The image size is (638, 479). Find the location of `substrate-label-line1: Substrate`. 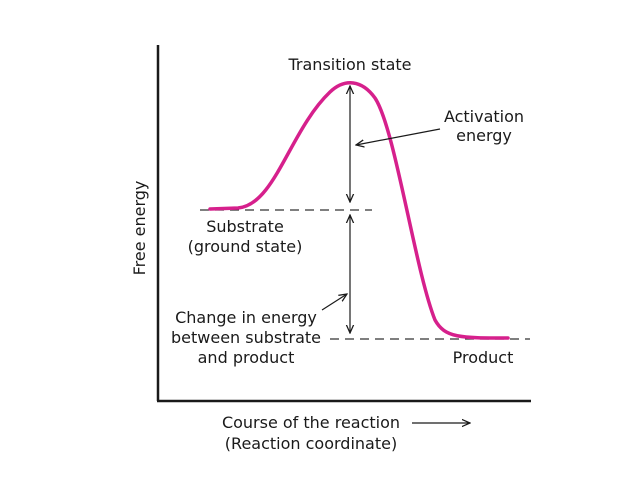

substrate-label-line1: Substrate is located at coordinates (245, 226).